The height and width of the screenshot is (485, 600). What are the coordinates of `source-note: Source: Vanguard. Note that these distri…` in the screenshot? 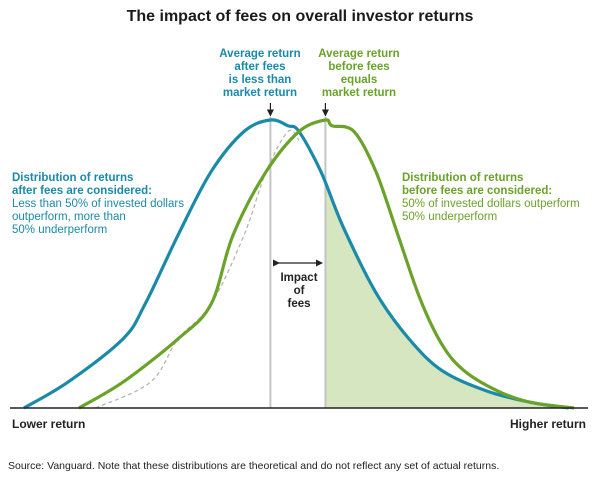 It's located at (254, 466).